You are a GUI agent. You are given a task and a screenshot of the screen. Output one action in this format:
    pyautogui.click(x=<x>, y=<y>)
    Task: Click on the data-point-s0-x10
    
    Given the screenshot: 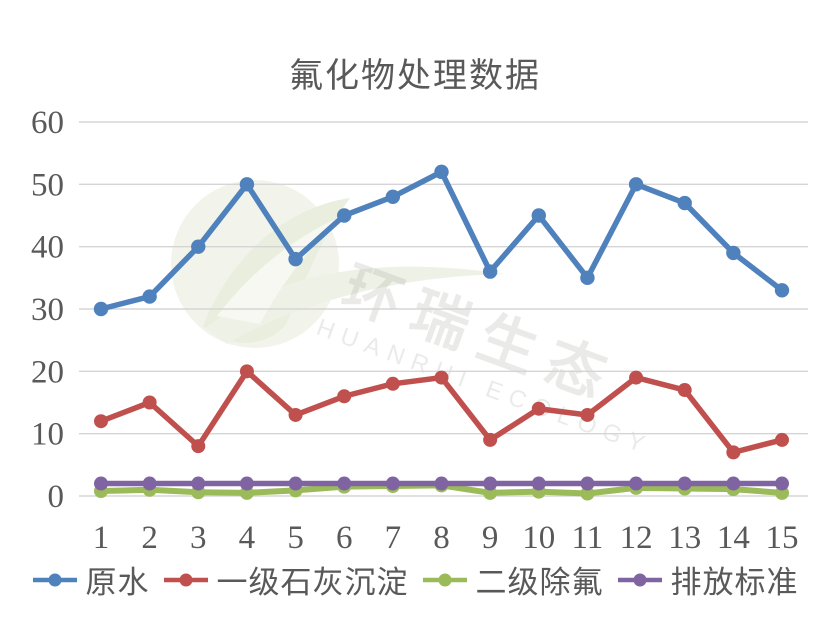 What is the action you would take?
    pyautogui.click(x=538, y=215)
    